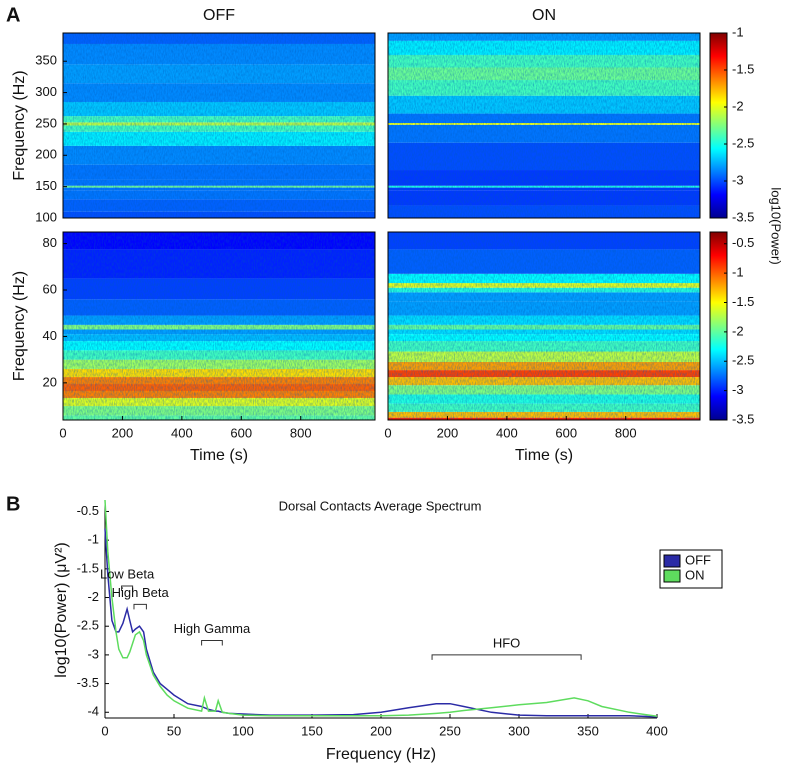 The image size is (800, 772). What do you see at coordinates (174, 730) in the screenshot?
I see `x-tick-label: 50` at bounding box center [174, 730].